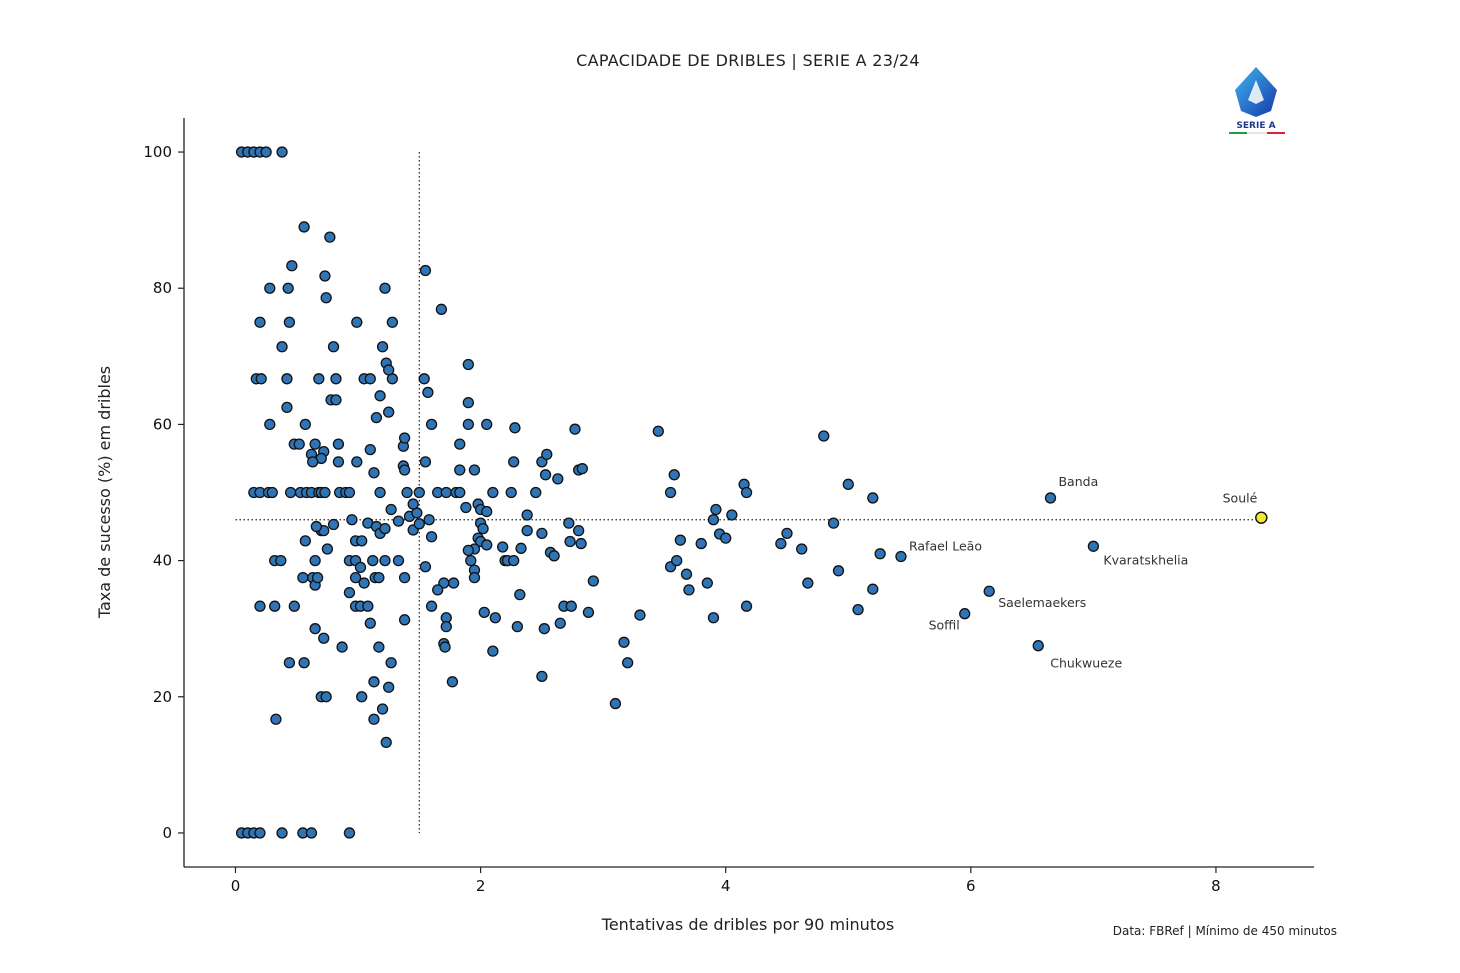  I want to click on player-label: Soffil, so click(944, 625).